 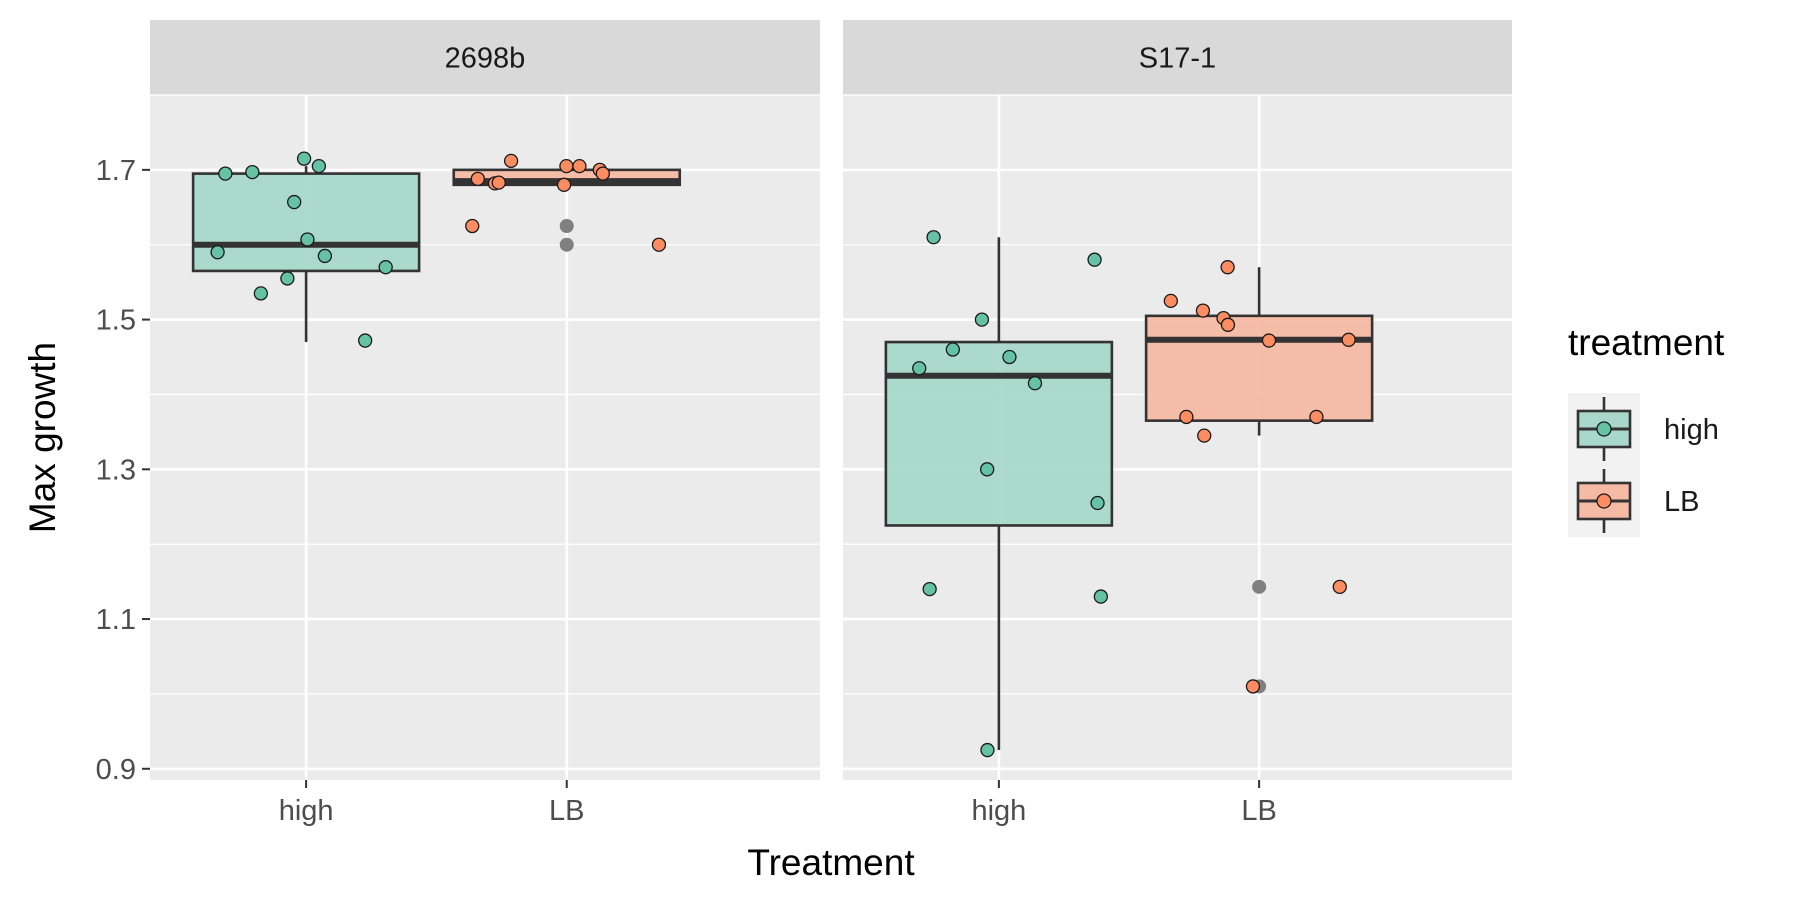 I want to click on y-tick-label: 1.7, so click(x=116, y=171).